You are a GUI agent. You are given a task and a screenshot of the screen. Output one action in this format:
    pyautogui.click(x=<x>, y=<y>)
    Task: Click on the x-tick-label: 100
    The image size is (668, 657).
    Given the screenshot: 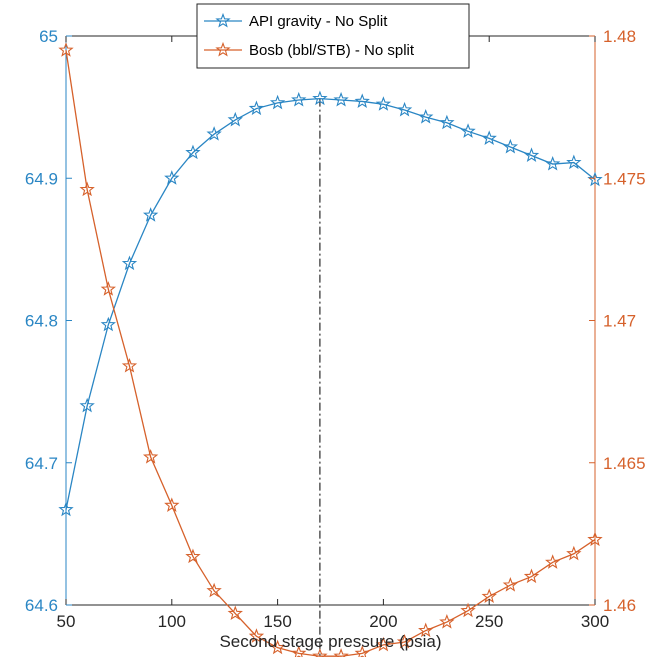 What is the action you would take?
    pyautogui.click(x=172, y=621)
    